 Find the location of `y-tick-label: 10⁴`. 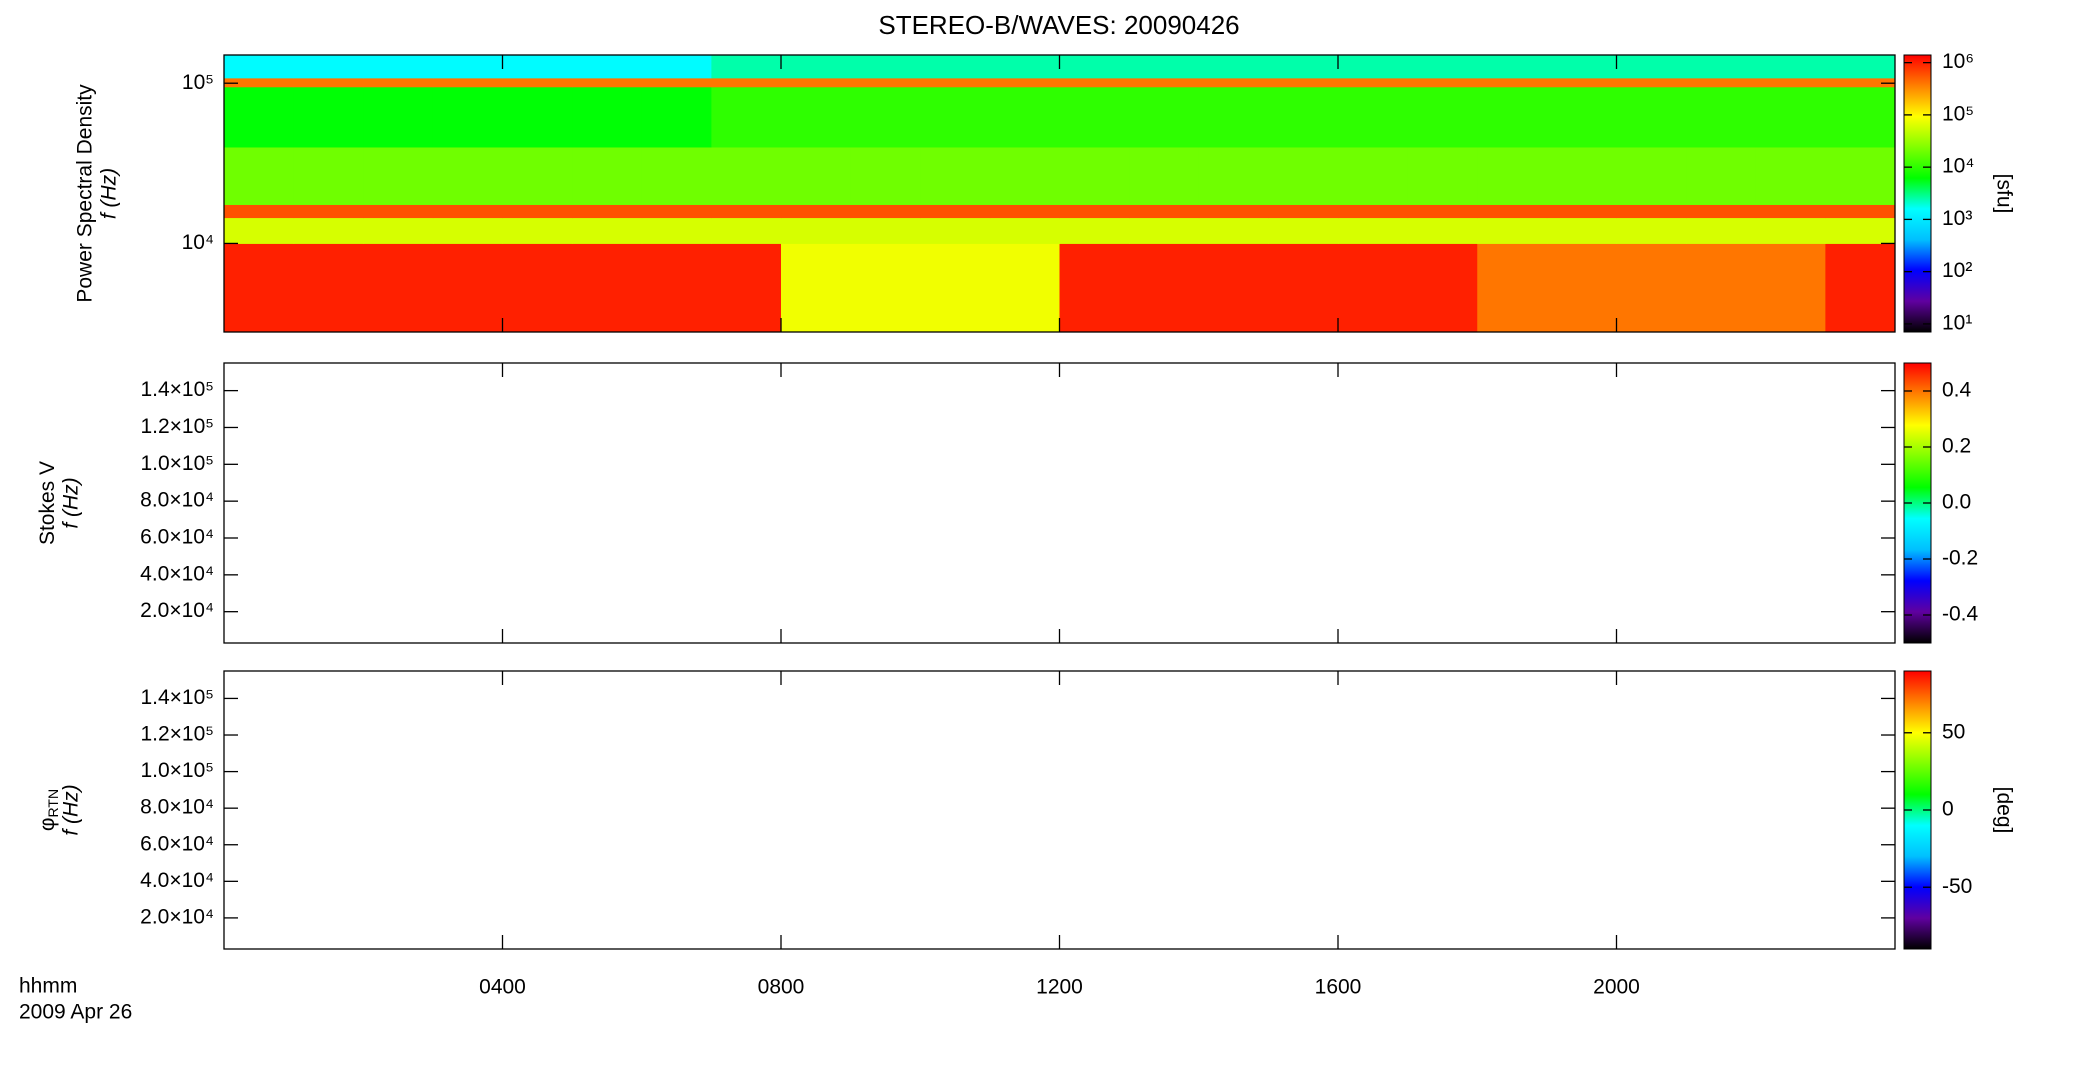

y-tick-label: 10⁴ is located at coordinates (198, 242).